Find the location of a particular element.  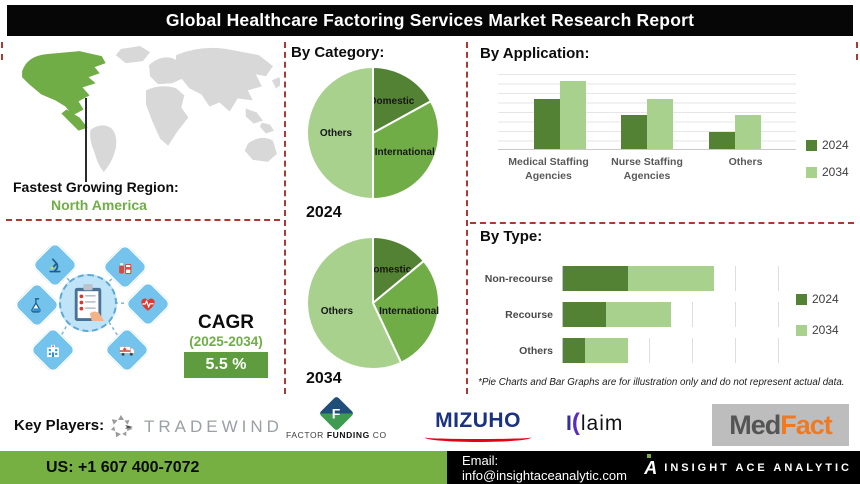

edge-divider is located at coordinates (2, 51).